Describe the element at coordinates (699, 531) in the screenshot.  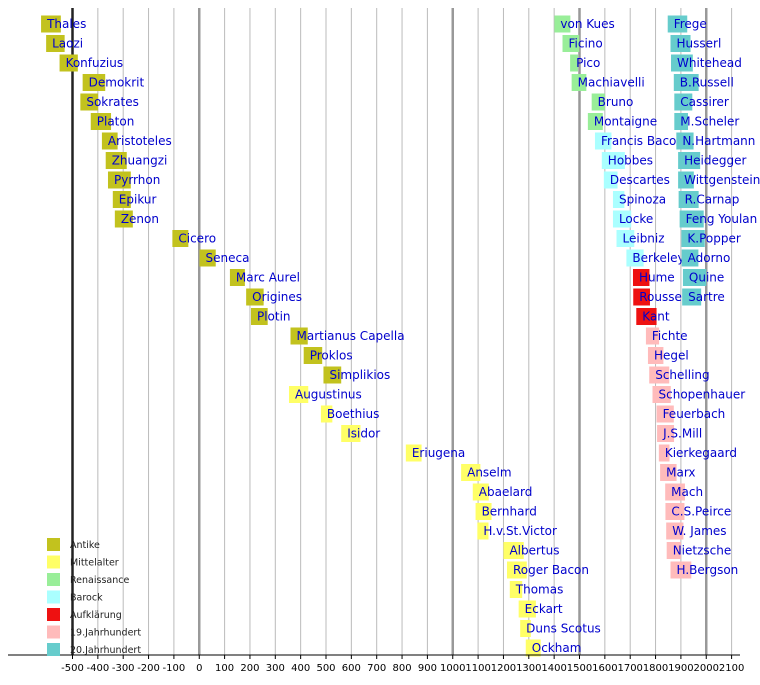
I see `label-w-james: W. James` at that location.